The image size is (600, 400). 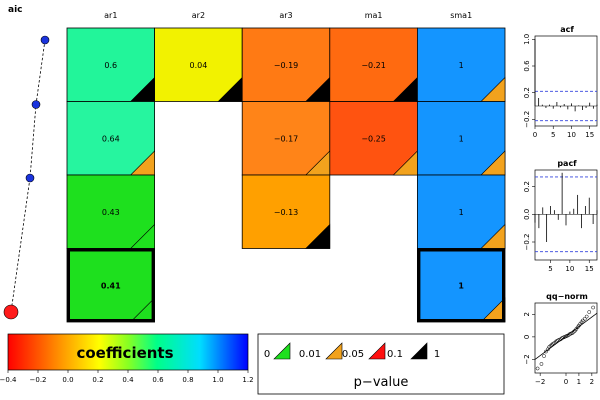 What do you see at coordinates (111, 138) in the screenshot?
I see `cell-value: 0.64` at bounding box center [111, 138].